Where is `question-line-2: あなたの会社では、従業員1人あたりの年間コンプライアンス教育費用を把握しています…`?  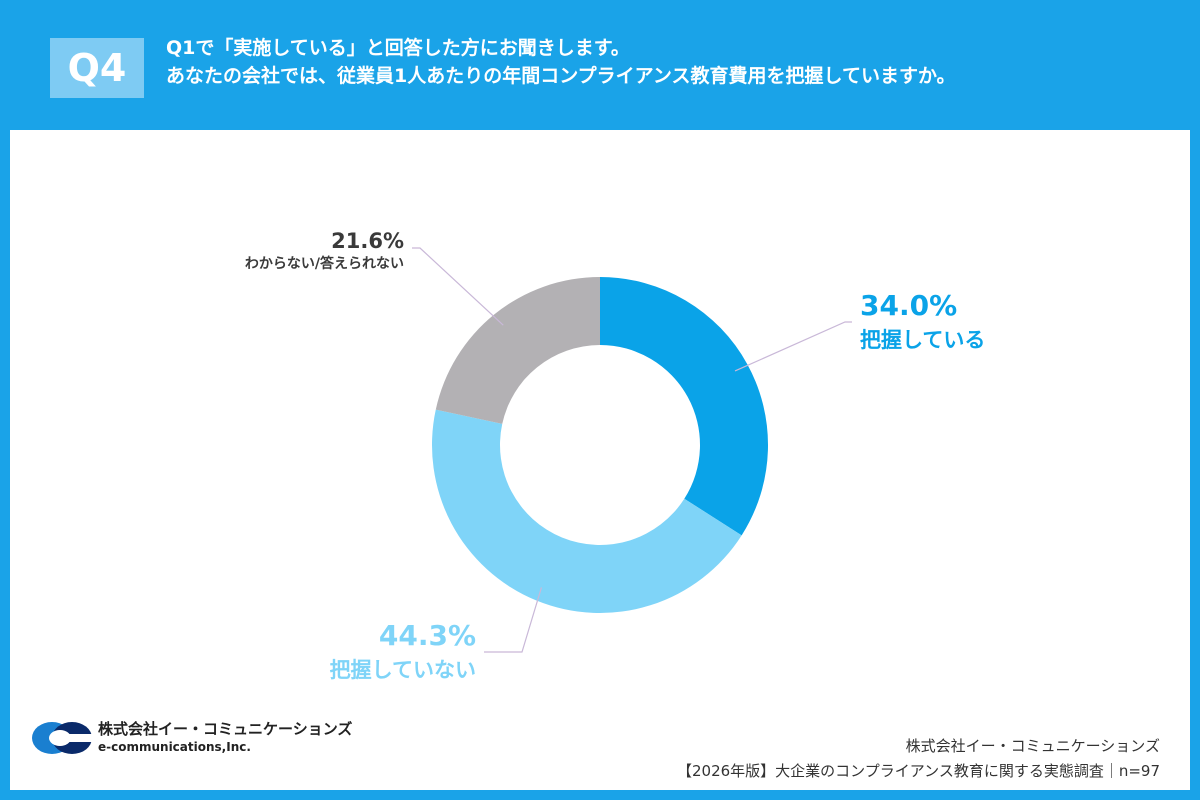
question-line-2: あなたの会社では、従業員1人あたりの年間コンプライアンス教育費用を把握しています… is located at coordinates (561, 76).